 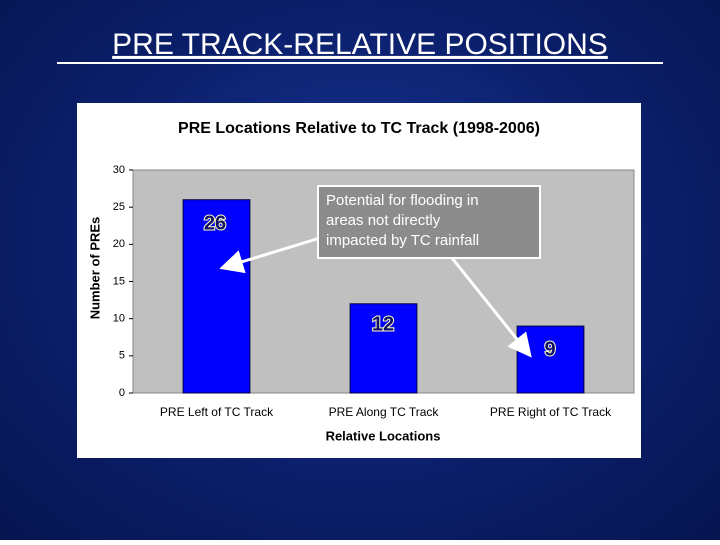 I want to click on x-tick-label: PRE Right of TC Track, so click(x=551, y=412).